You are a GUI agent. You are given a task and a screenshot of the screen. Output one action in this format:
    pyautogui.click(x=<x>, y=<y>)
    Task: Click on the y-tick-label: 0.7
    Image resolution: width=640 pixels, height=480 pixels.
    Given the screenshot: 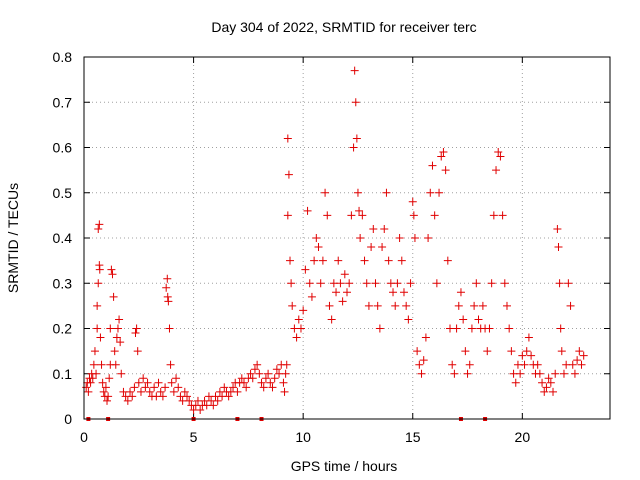 What is the action you would take?
    pyautogui.click(x=63, y=102)
    